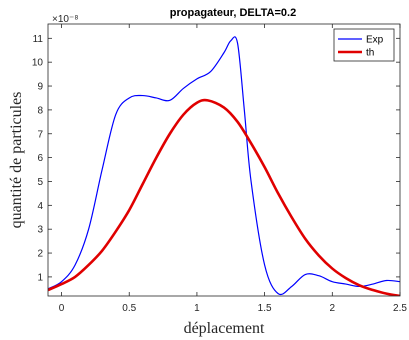 This screenshot has height=340, width=409. I want to click on y-tick-label: 9, so click(40, 87).